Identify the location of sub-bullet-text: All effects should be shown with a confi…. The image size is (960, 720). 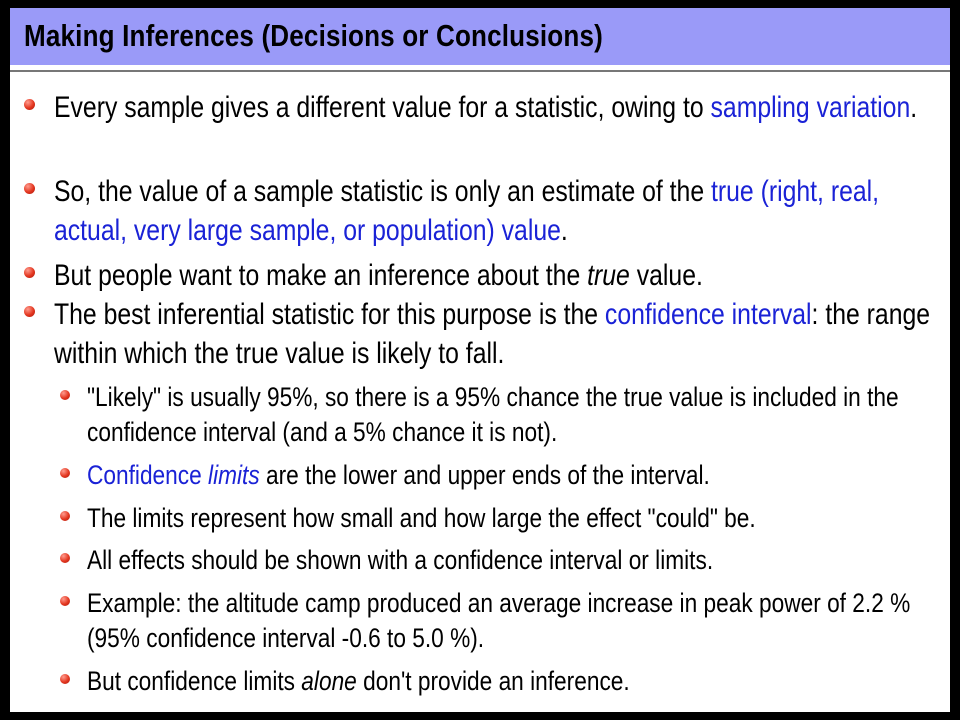
(511, 560).